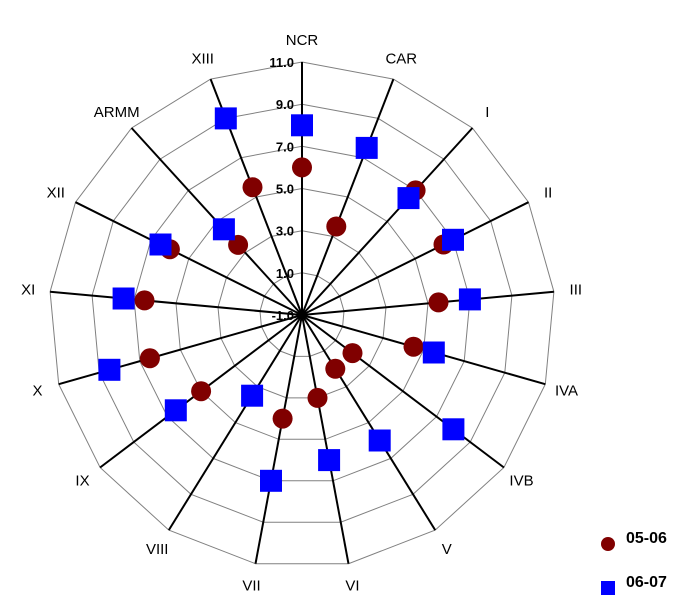  Describe the element at coordinates (285, 273) in the screenshot. I see `radial-tick-label: 1.0` at that location.